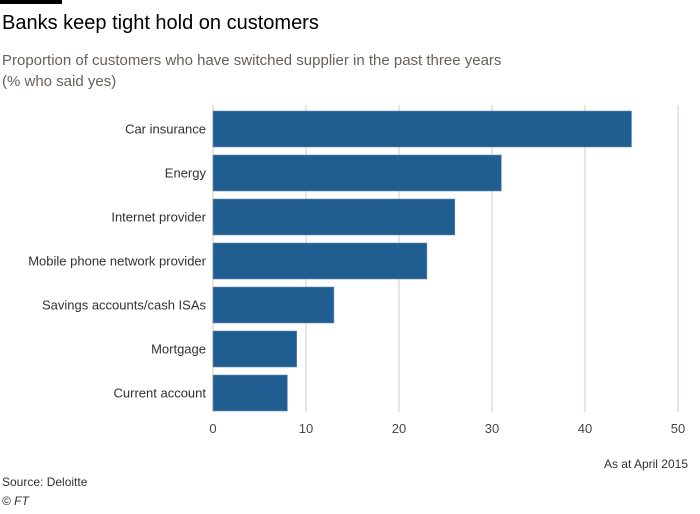 This screenshot has width=700, height=514. I want to click on x-tick-label: 20, so click(399, 428).